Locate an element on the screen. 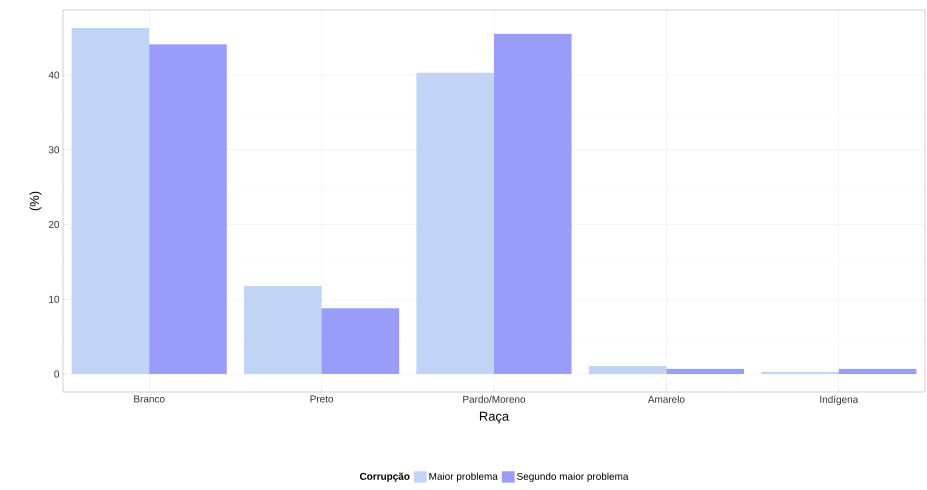 The image size is (927, 490). y-tick-label: 30 is located at coordinates (54, 150).